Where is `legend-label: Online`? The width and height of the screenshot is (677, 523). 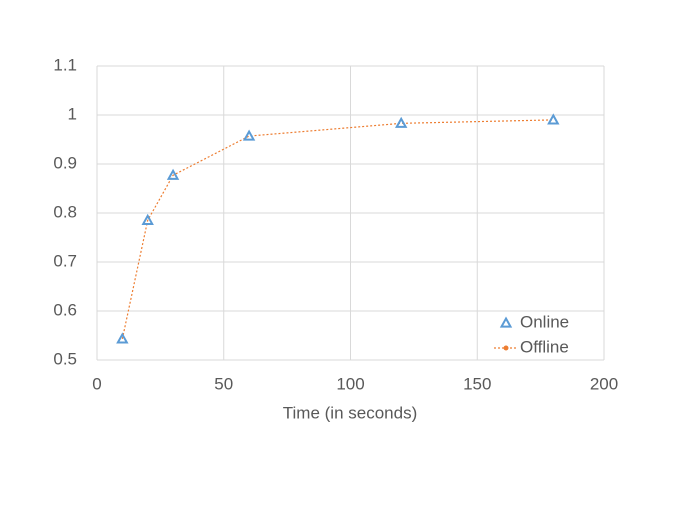 legend-label: Online is located at coordinates (544, 321).